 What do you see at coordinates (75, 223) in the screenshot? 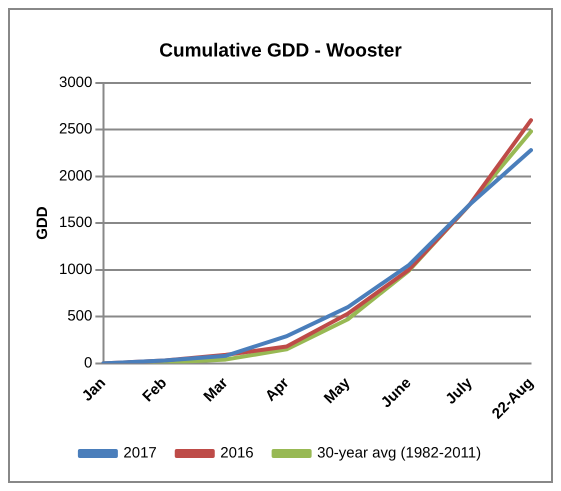
I see `y-tick-label: 1500` at bounding box center [75, 223].